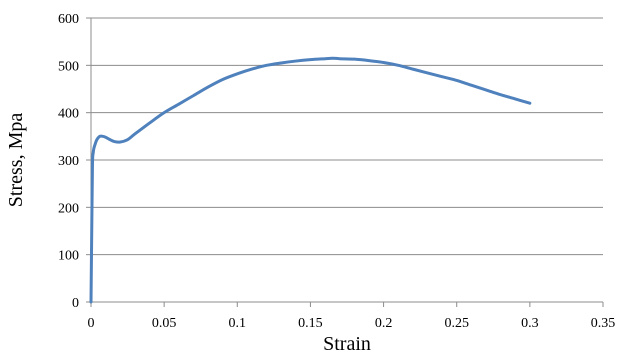 The image size is (619, 356). I want to click on x-tick-label: 0, so click(91, 323).